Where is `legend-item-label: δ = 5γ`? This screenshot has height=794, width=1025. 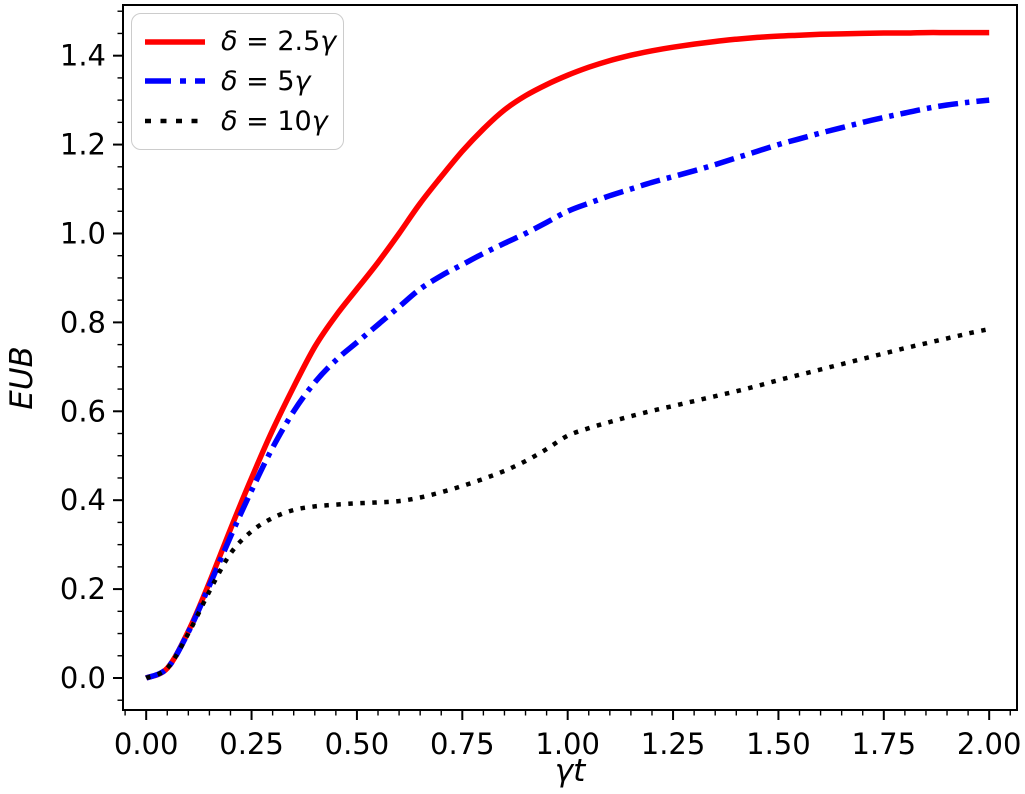 legend-item-label: δ = 5γ is located at coordinates (266, 81).